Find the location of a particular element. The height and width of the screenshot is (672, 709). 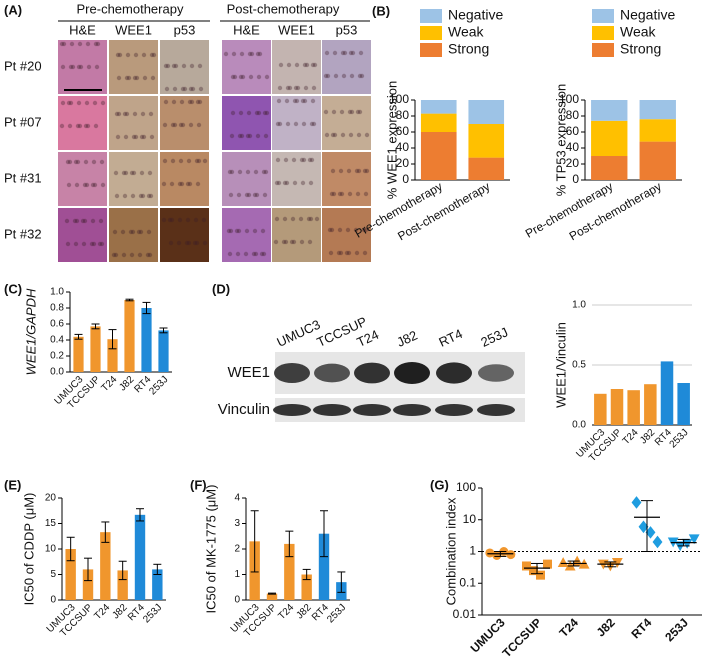

lane-label: UMUC3 is located at coordinates (298, 333).